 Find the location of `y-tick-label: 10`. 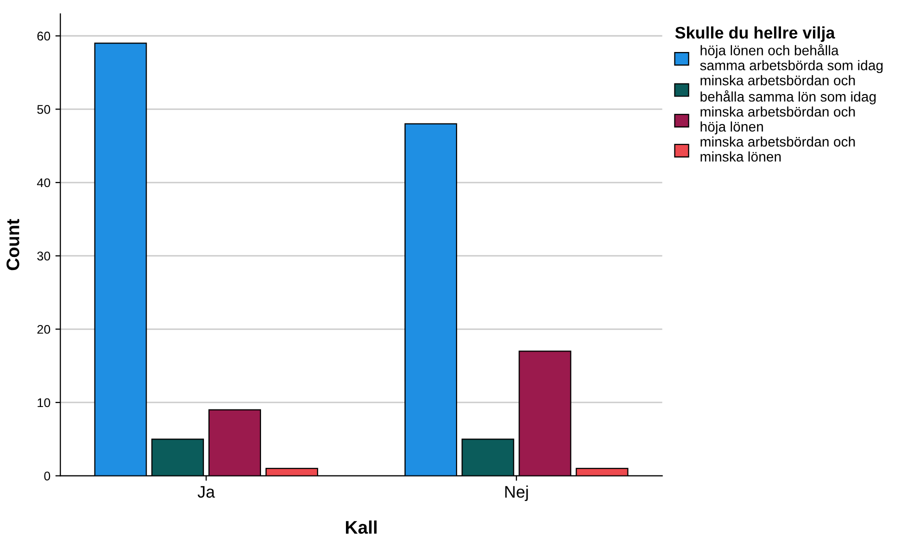

y-tick-label: 10 is located at coordinates (44, 403).